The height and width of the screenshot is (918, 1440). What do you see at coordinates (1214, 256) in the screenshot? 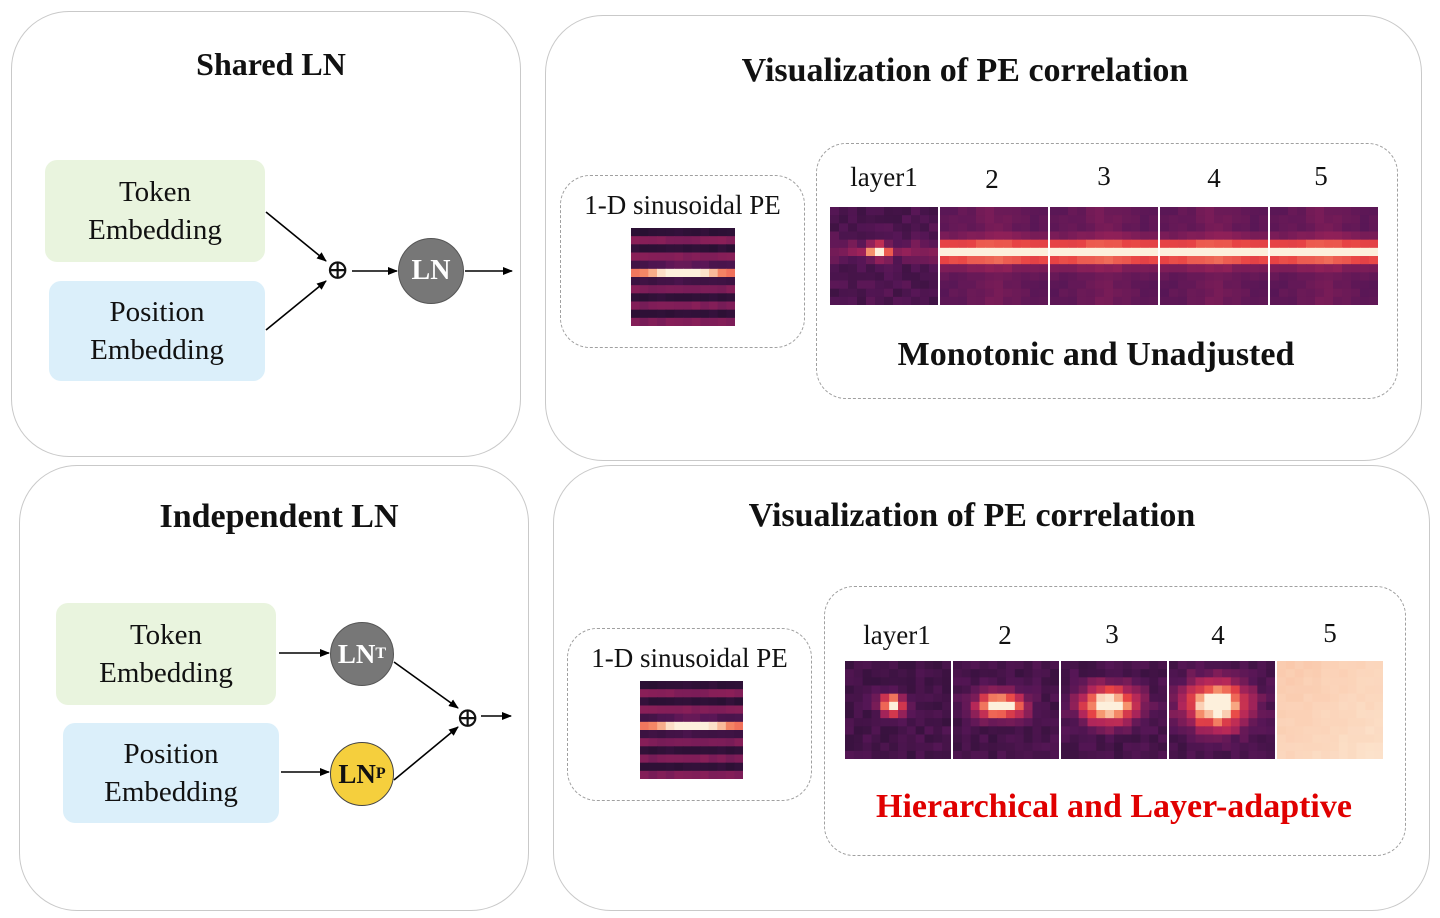
I see `layer4-heatmap-top` at bounding box center [1214, 256].